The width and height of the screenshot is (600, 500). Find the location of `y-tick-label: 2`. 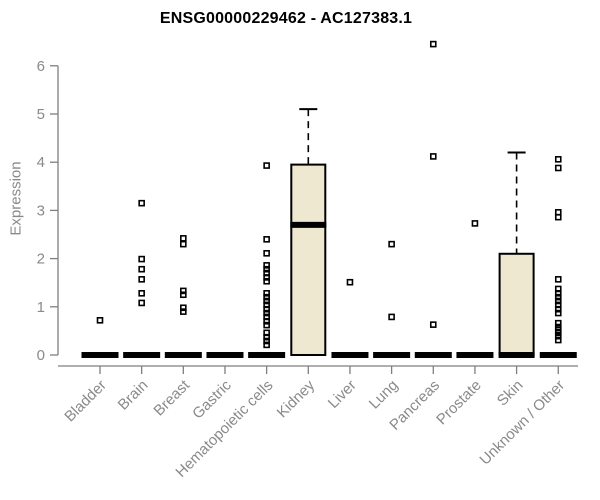

y-tick-label: 2 is located at coordinates (41, 259).